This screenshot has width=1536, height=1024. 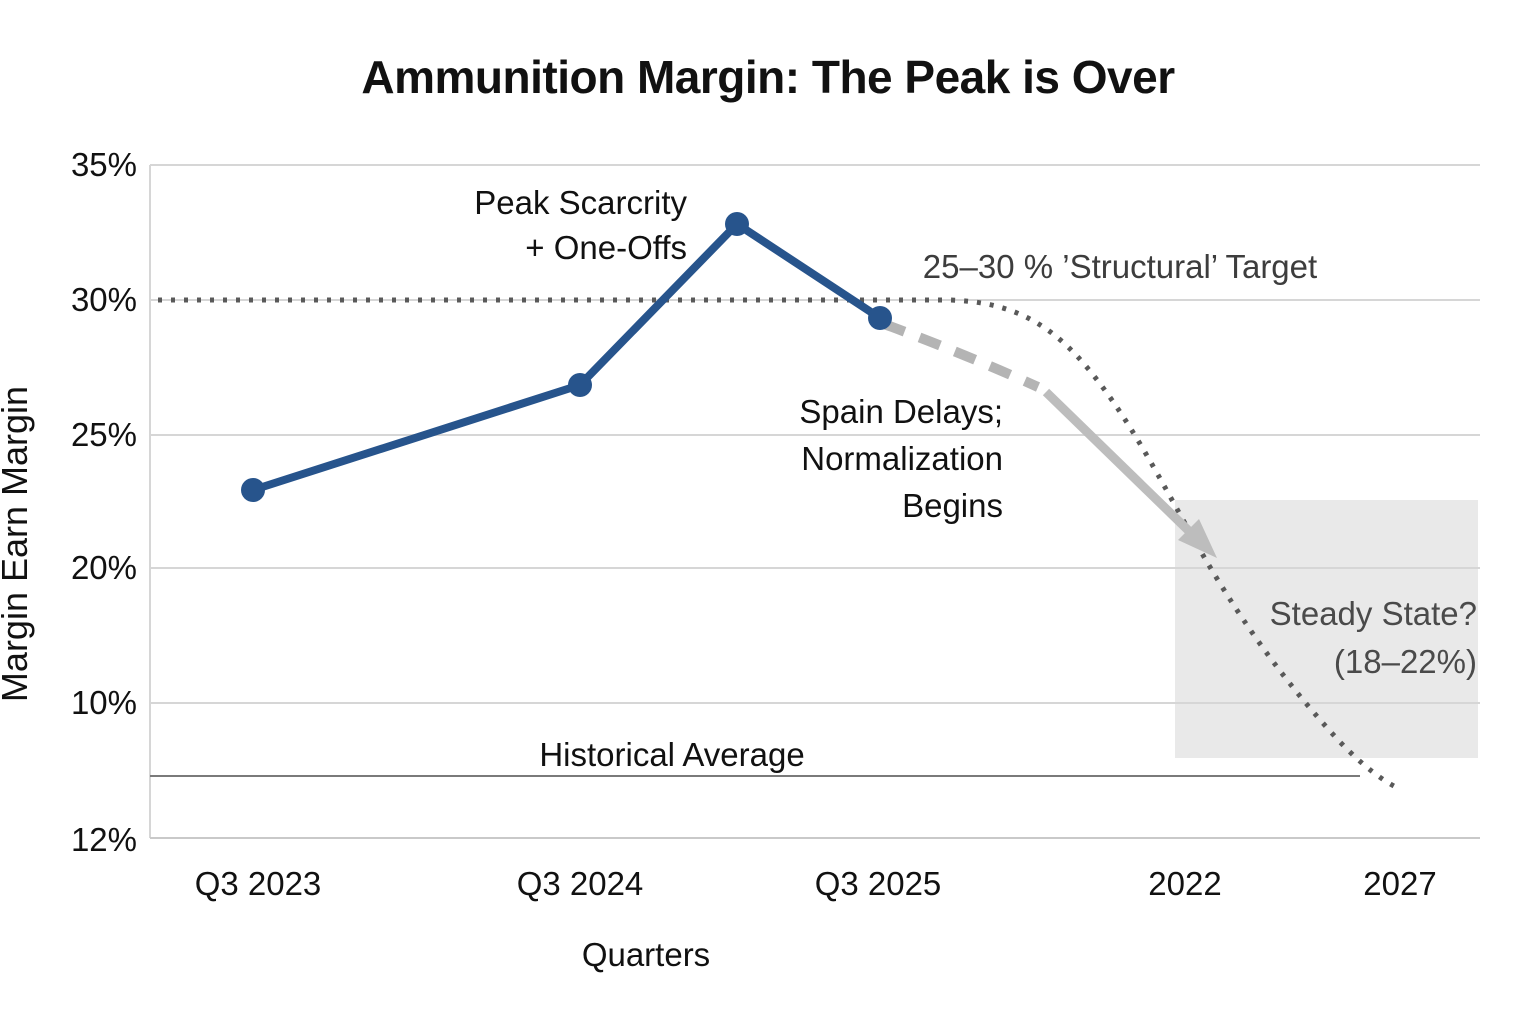 What do you see at coordinates (1405, 661) in the screenshot?
I see `annotation-steady-line2: (18–22%)` at bounding box center [1405, 661].